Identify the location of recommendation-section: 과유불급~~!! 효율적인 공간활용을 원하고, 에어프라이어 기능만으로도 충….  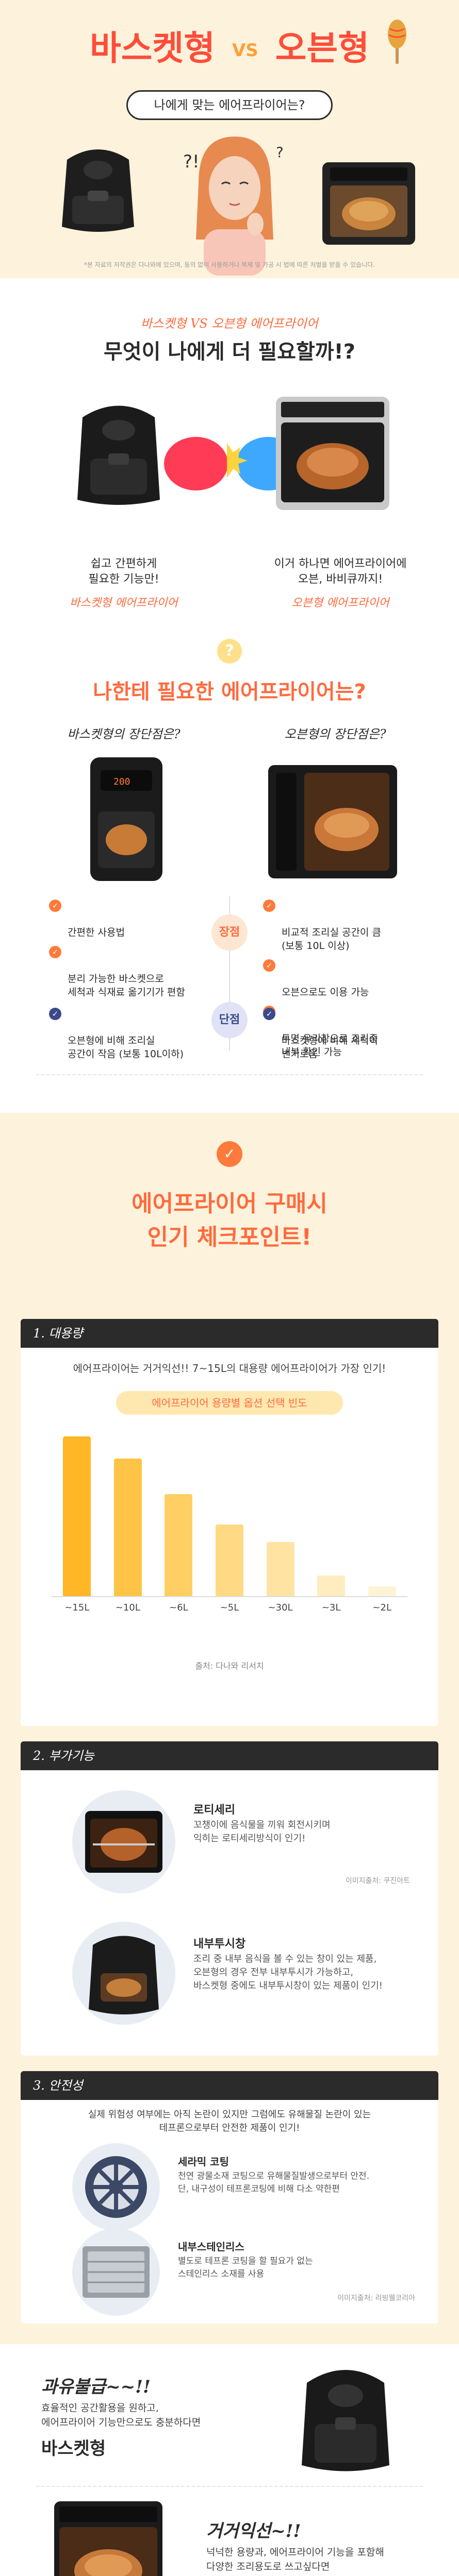
(229, 2460).